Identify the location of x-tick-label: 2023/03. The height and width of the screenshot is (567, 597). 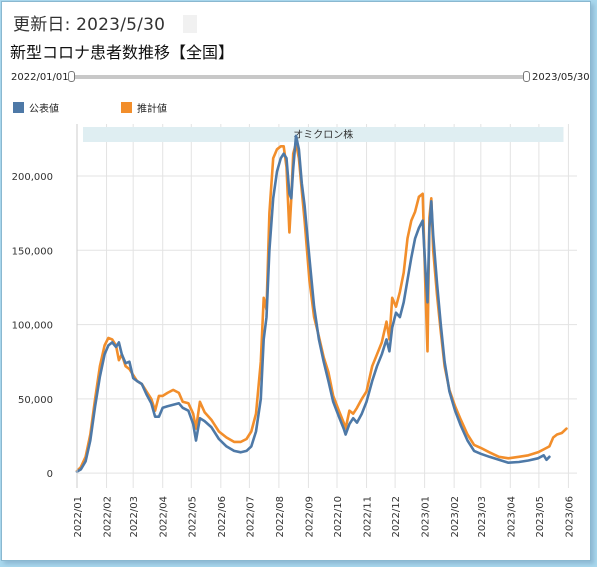
(482, 517).